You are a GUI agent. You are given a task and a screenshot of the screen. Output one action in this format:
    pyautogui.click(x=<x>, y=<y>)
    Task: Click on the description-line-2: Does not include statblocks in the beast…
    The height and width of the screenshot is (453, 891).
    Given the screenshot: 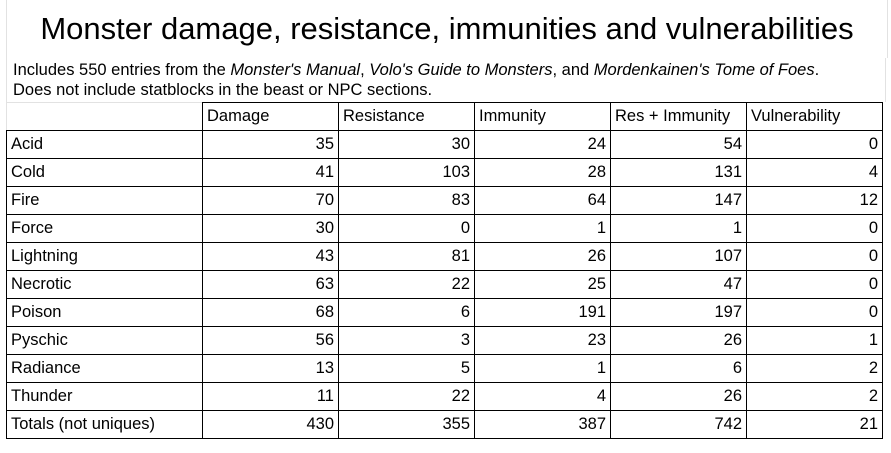 What is the action you would take?
    pyautogui.click(x=223, y=90)
    